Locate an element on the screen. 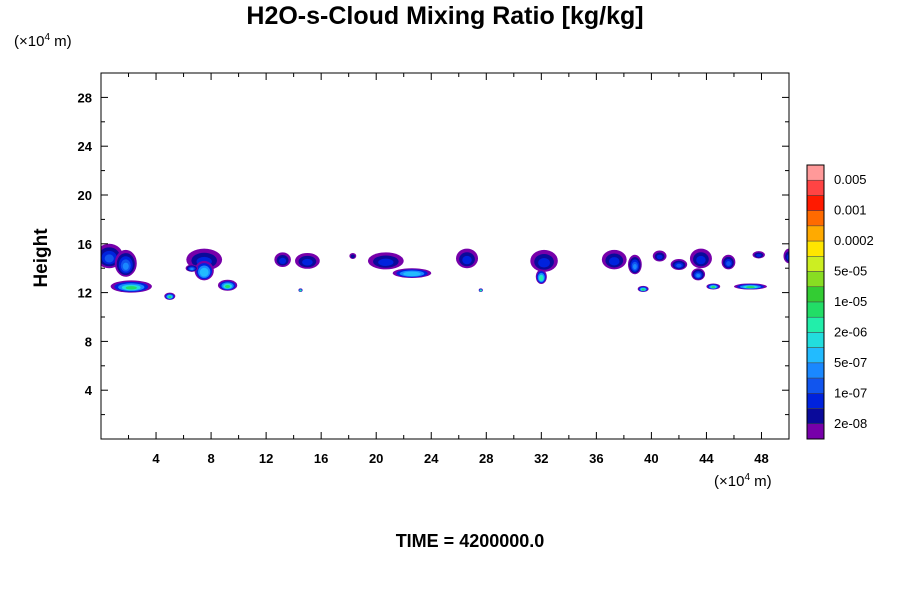 The image size is (900, 600). x-tick-label-24: 24 is located at coordinates (431, 458).